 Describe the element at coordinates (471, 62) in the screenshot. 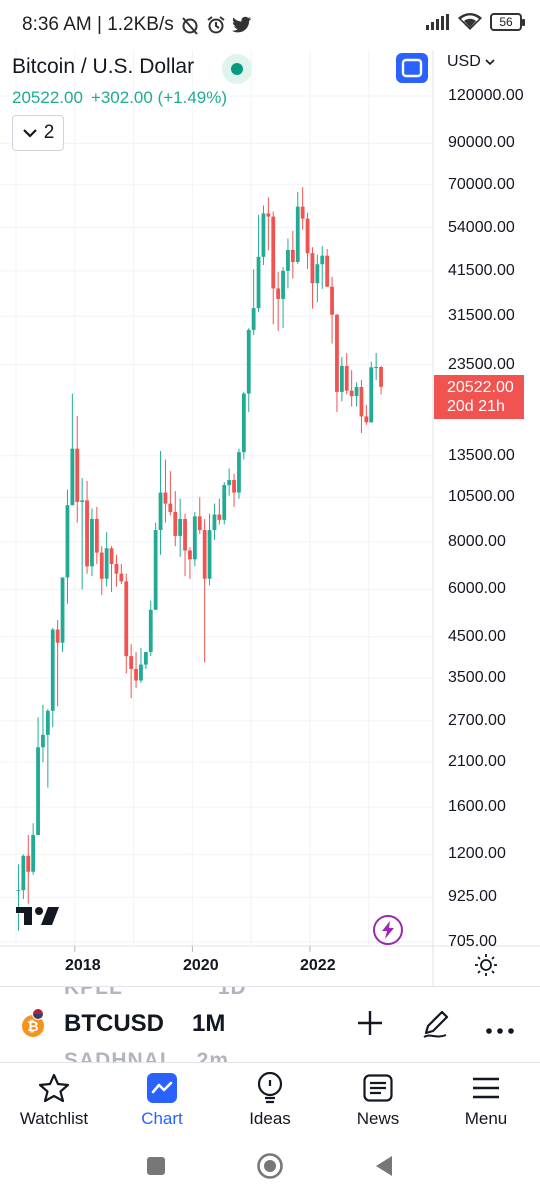

I see `currency-select: USD` at that location.